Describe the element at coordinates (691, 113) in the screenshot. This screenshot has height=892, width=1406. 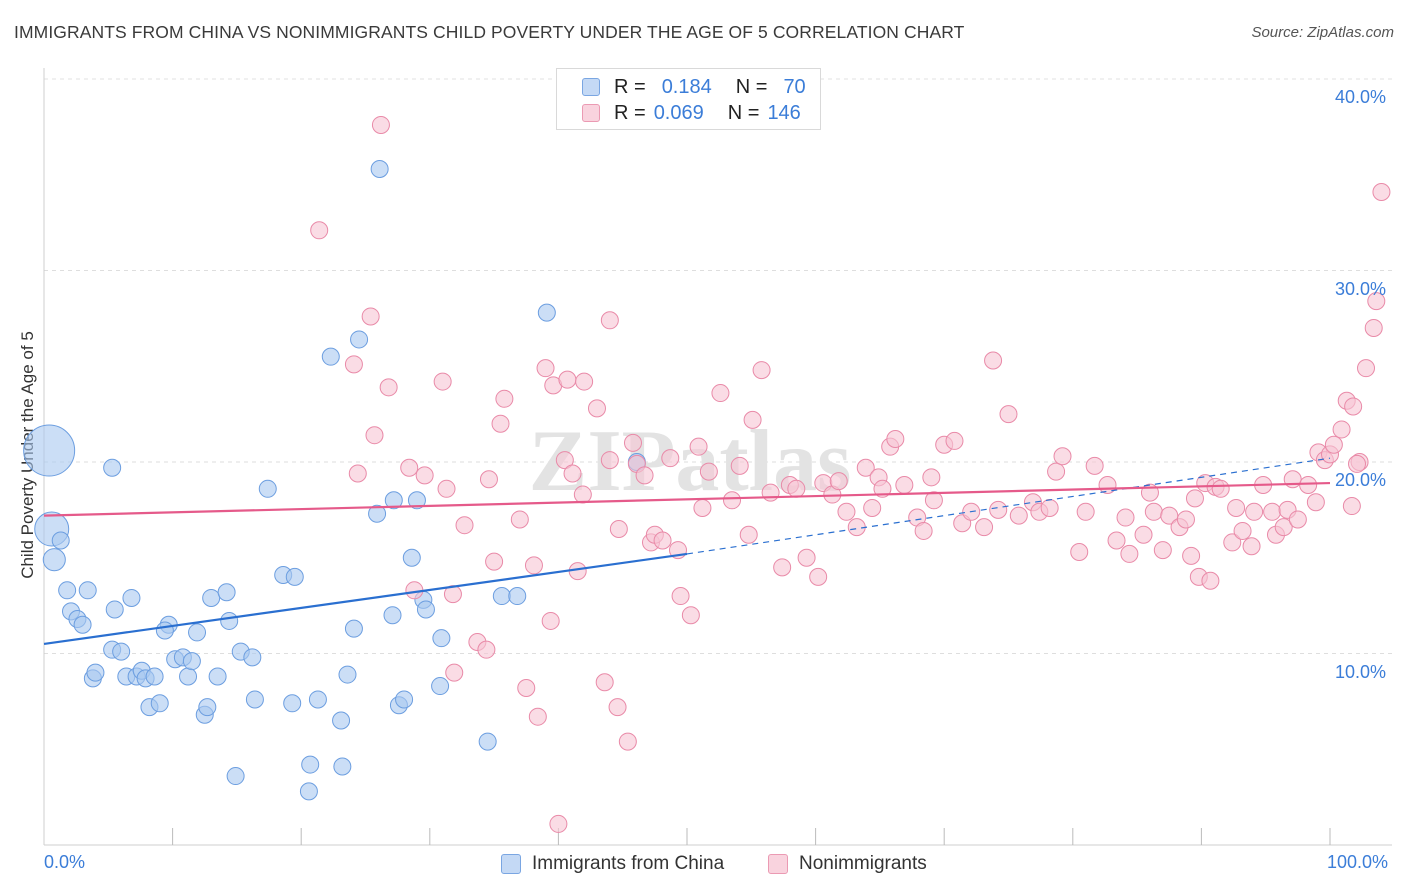
I see `legend-row-nonimmigrants: R = 0.069 N = 146` at that location.